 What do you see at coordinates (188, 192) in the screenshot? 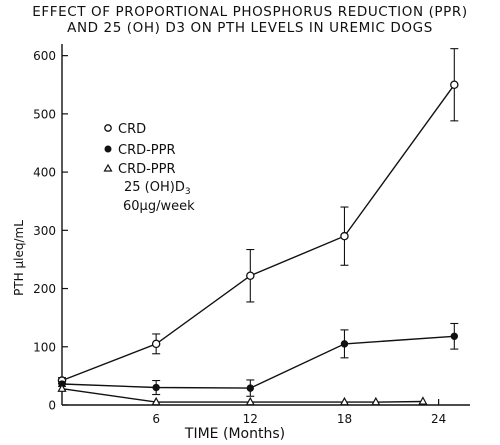
I see `legend-label-oh-subscript: 3` at bounding box center [188, 192].